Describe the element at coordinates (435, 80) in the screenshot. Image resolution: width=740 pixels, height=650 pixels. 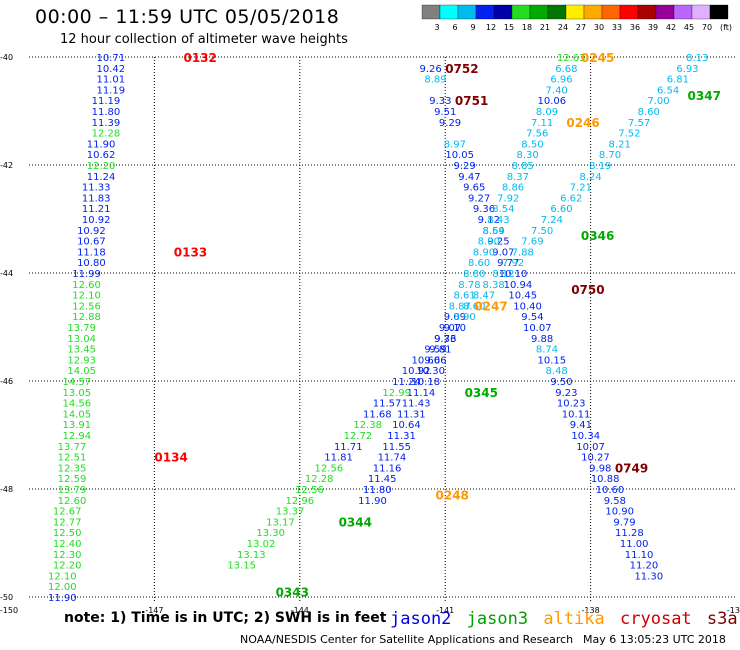
I see `data-label: 8.89` at that location.